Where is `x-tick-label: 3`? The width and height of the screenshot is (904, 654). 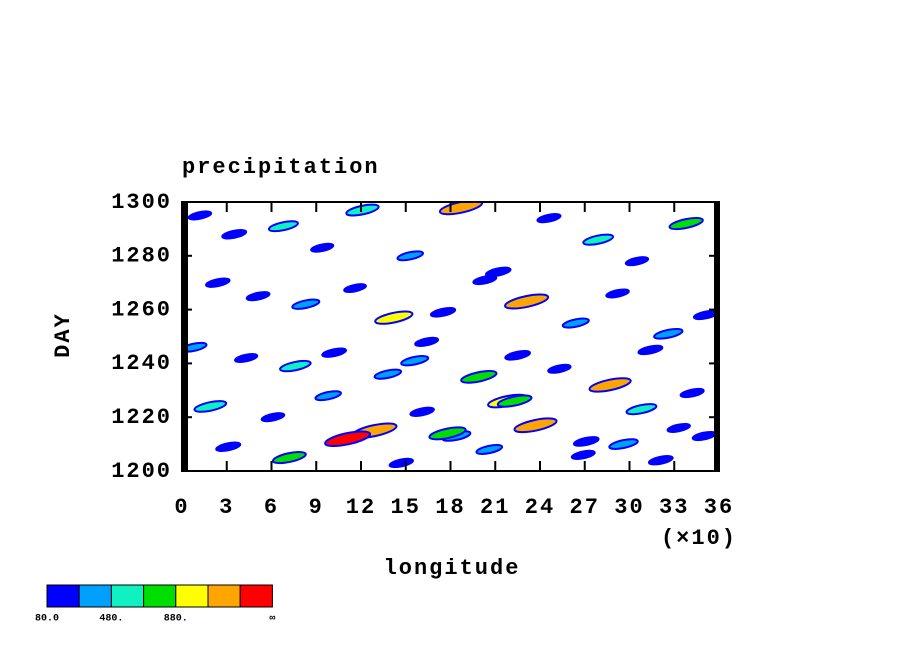 x-tick-label: 3 is located at coordinates (226, 507).